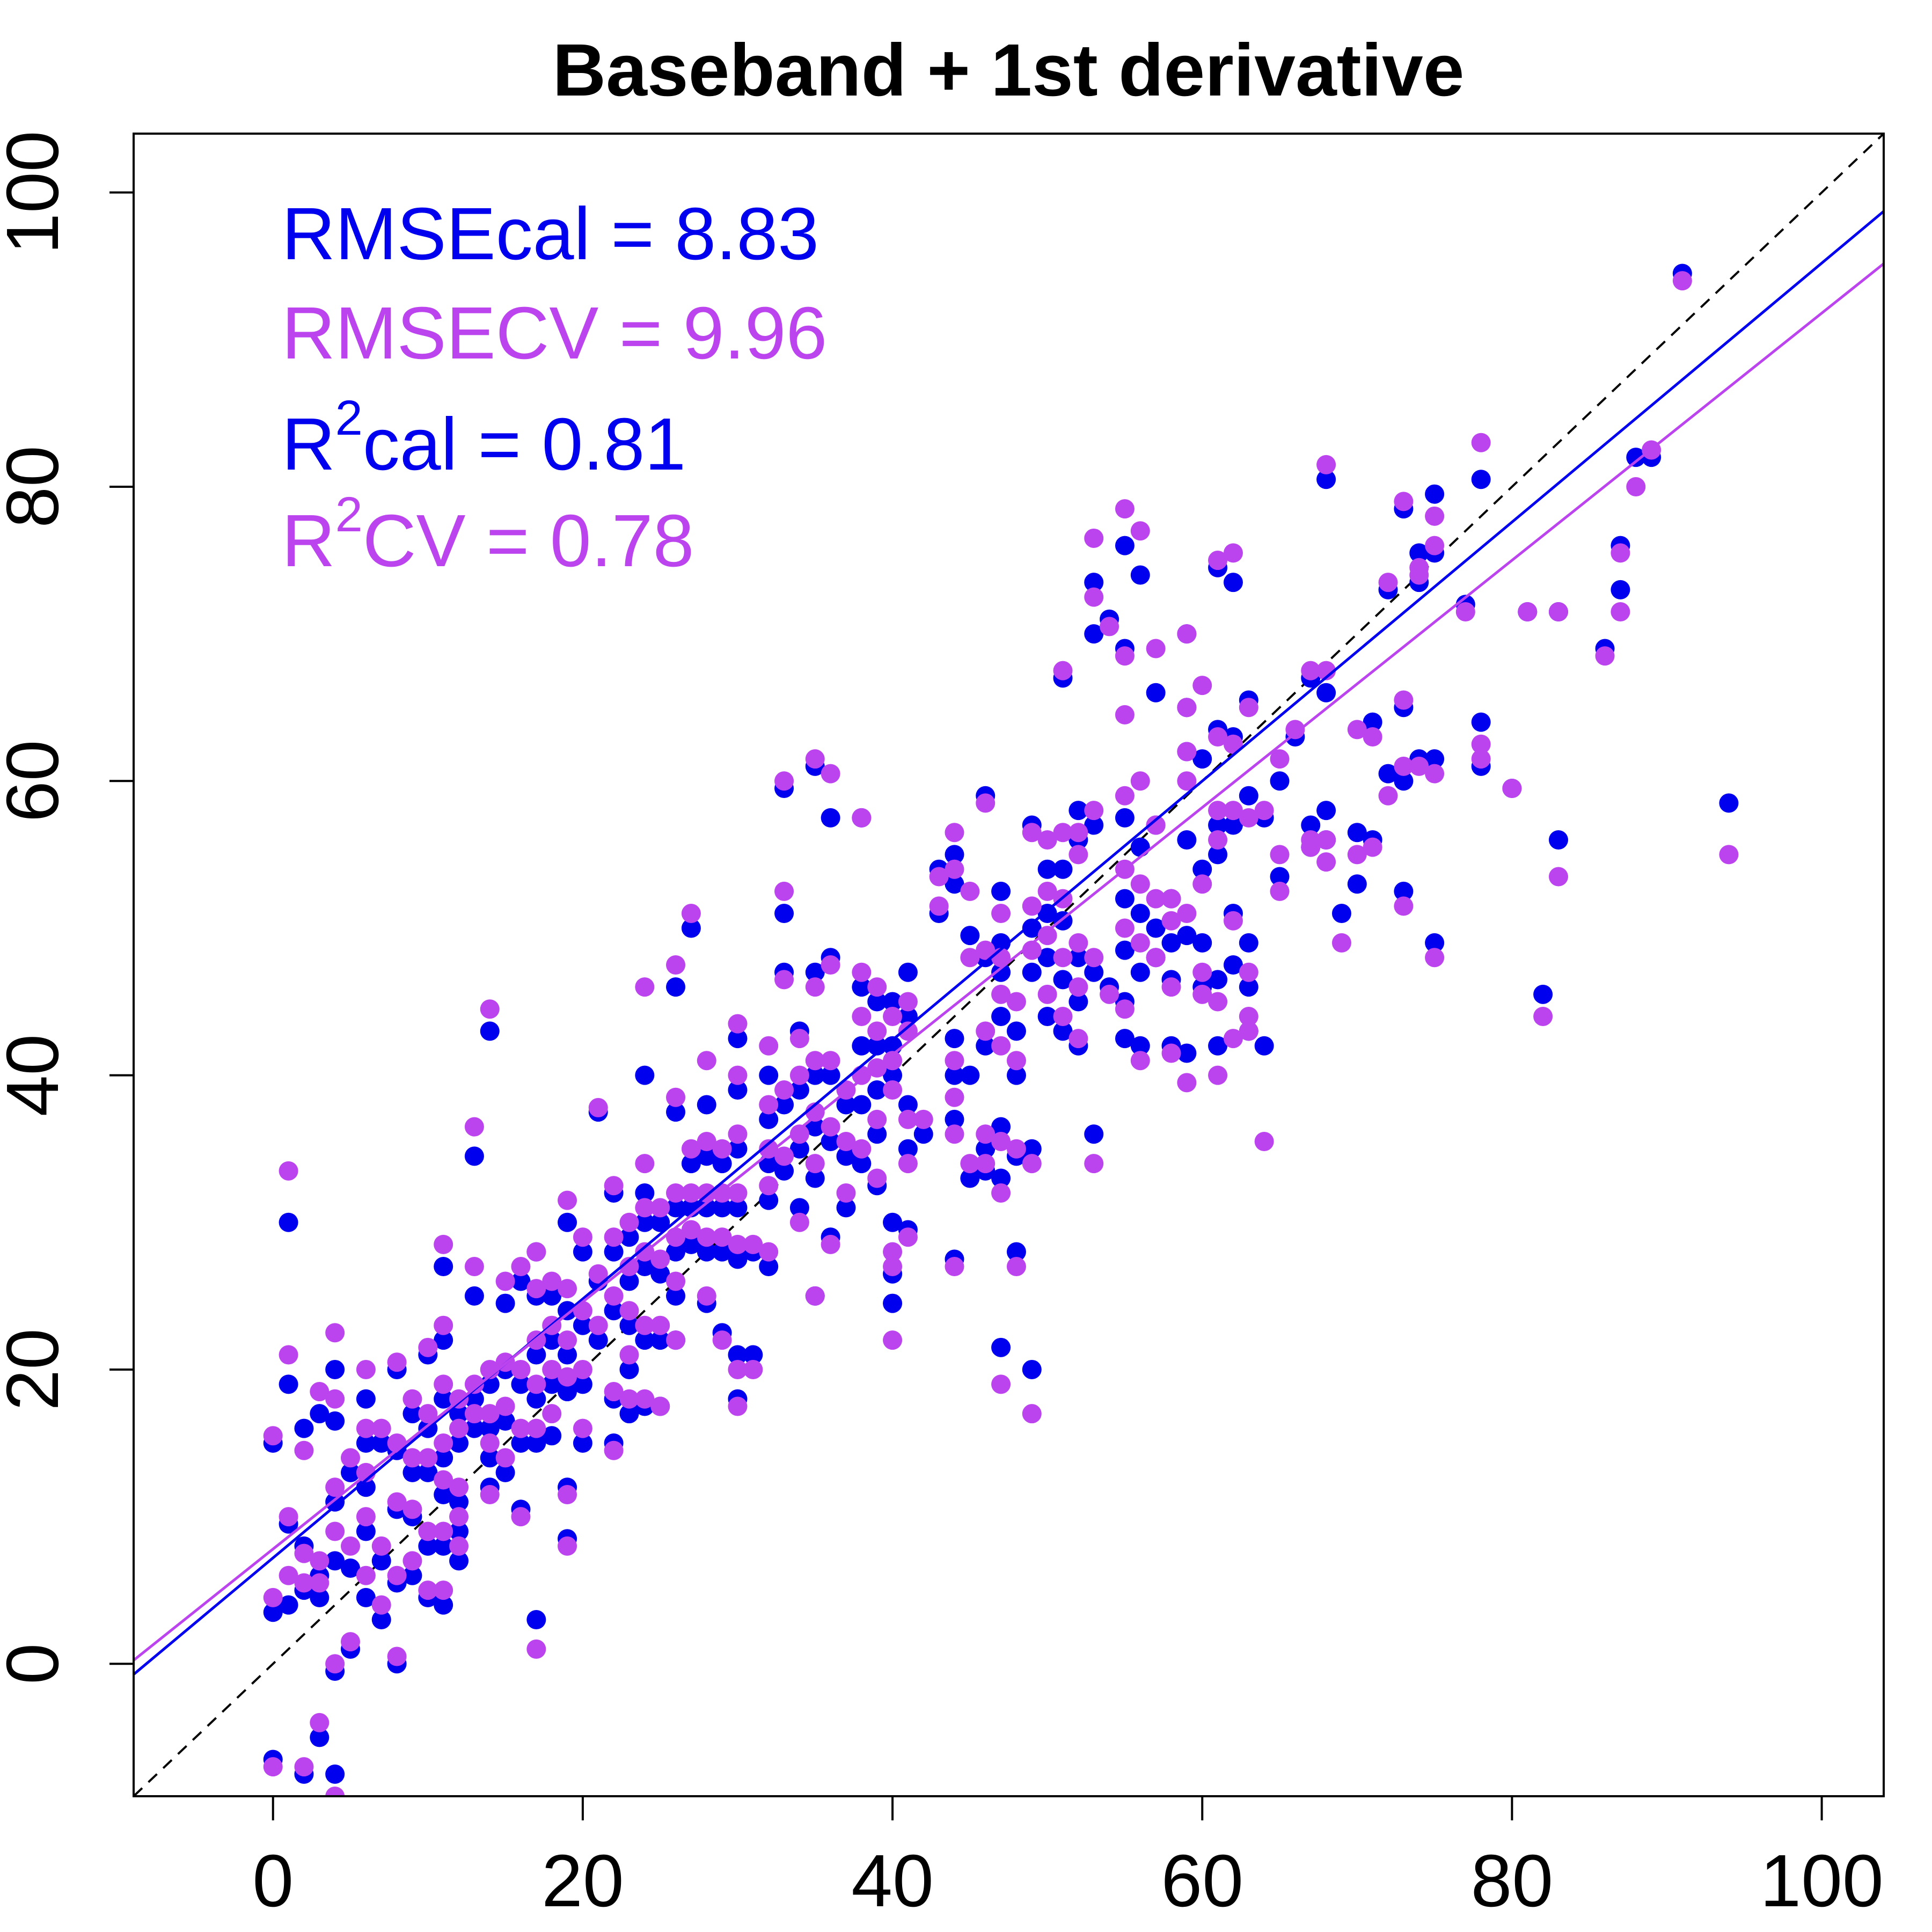 The width and height of the screenshot is (1932, 1932). I want to click on r2-cal-rest: cal = 0.81, so click(524, 444).